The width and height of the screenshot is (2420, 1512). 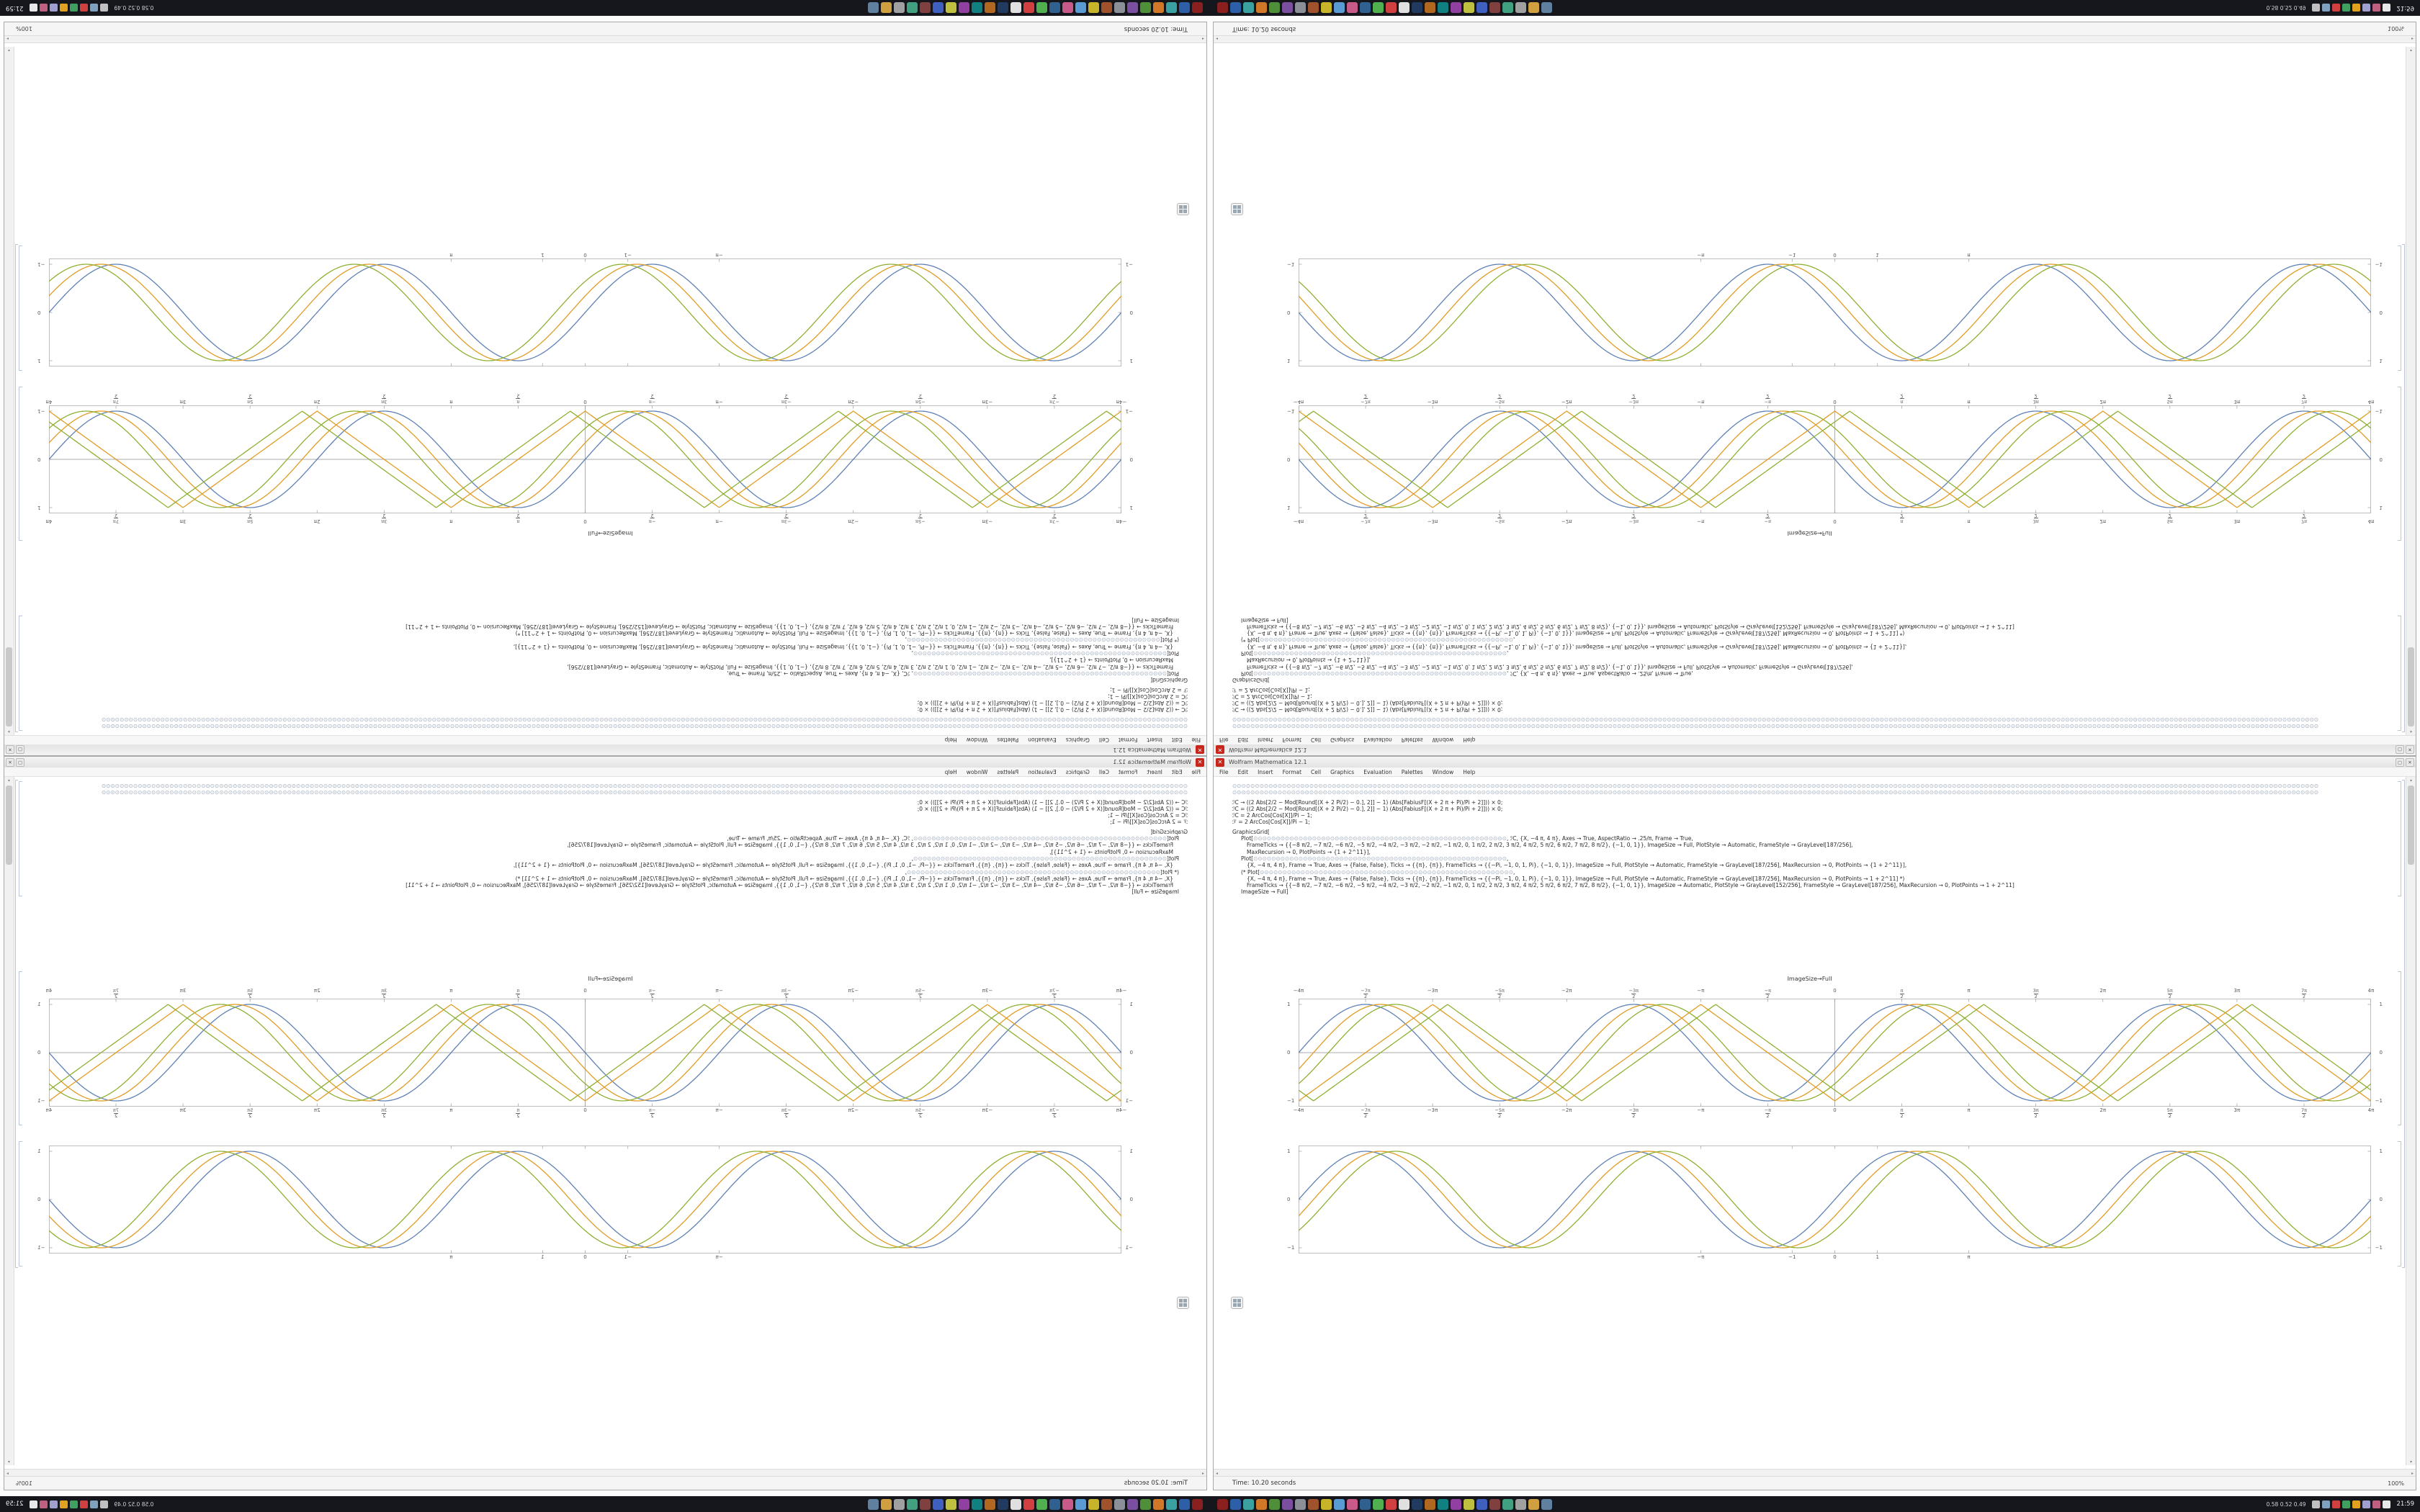 I want to click on snap-grid-button, so click(x=1183, y=209).